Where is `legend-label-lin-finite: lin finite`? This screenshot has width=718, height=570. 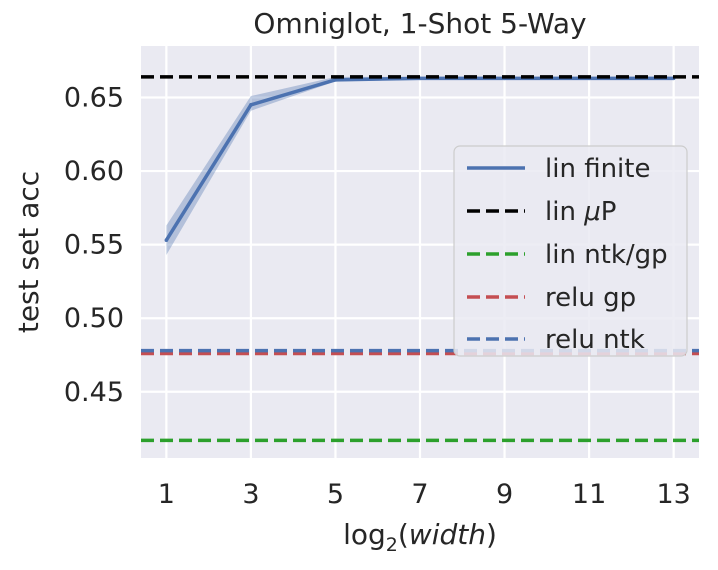 legend-label-lin-finite: lin finite is located at coordinates (597, 169).